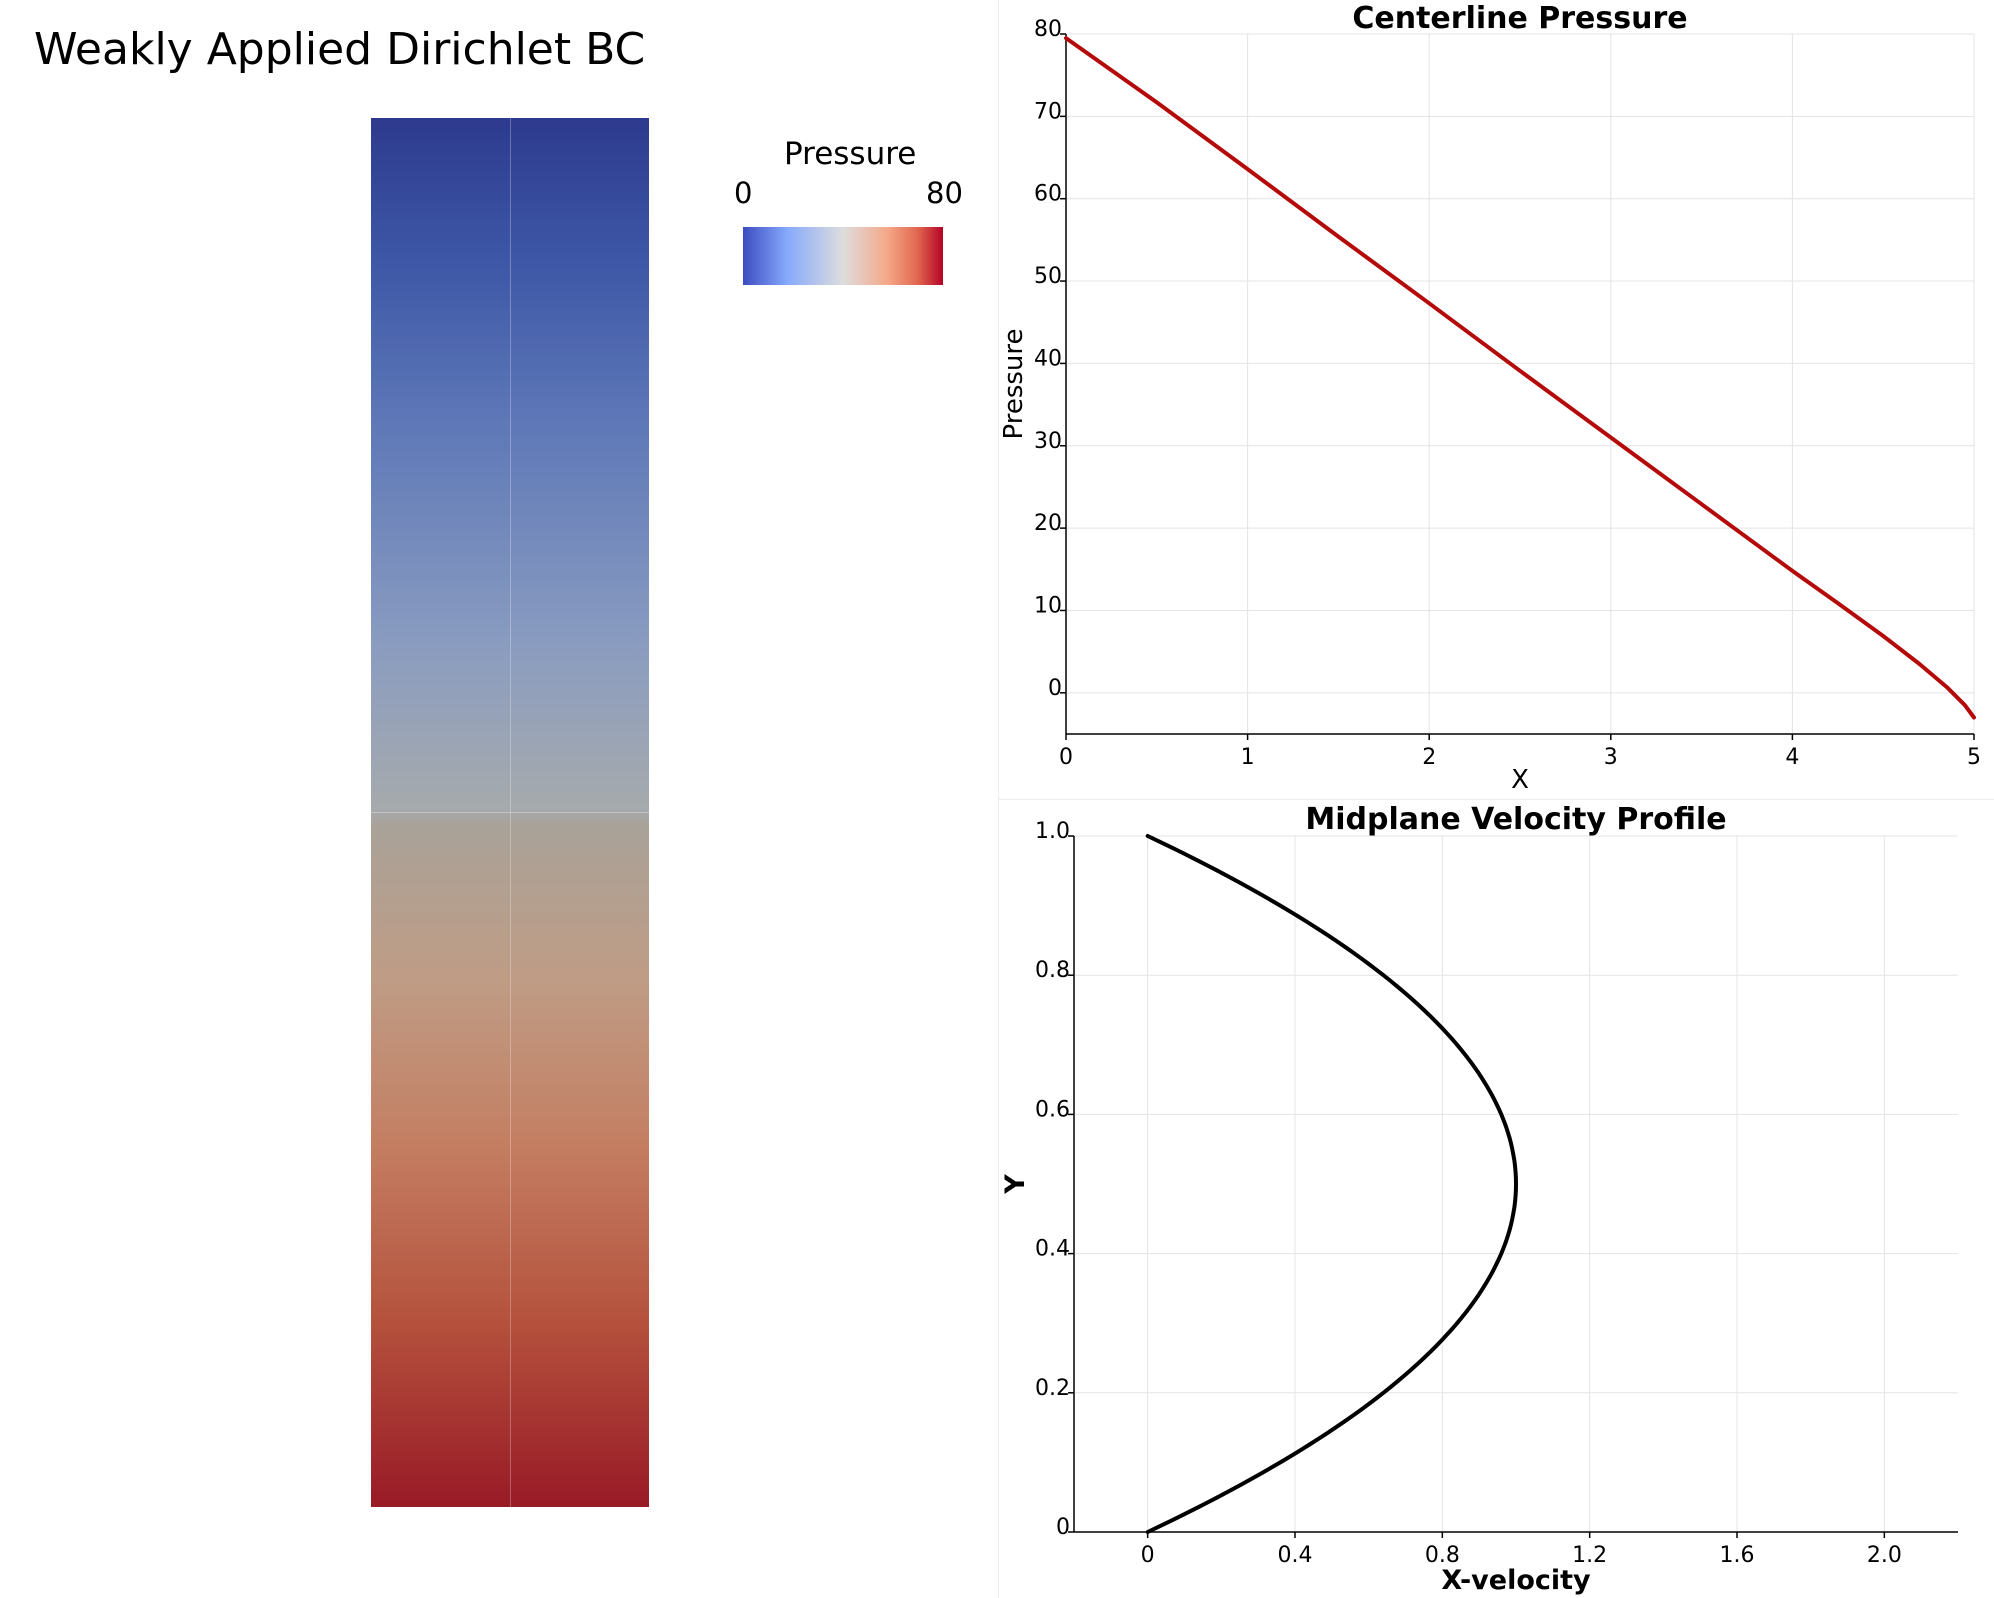 The height and width of the screenshot is (1598, 1994). Describe the element at coordinates (850, 154) in the screenshot. I see `colorbar-title: Pressure` at that location.